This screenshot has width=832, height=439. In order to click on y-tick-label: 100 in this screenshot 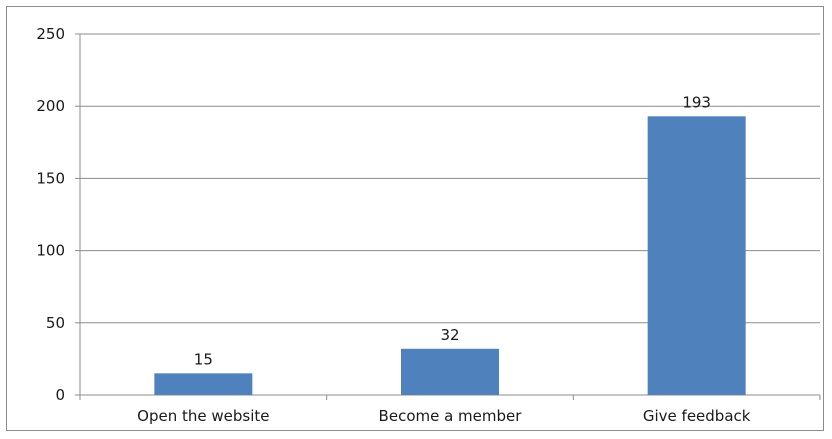, I will do `click(50, 251)`.